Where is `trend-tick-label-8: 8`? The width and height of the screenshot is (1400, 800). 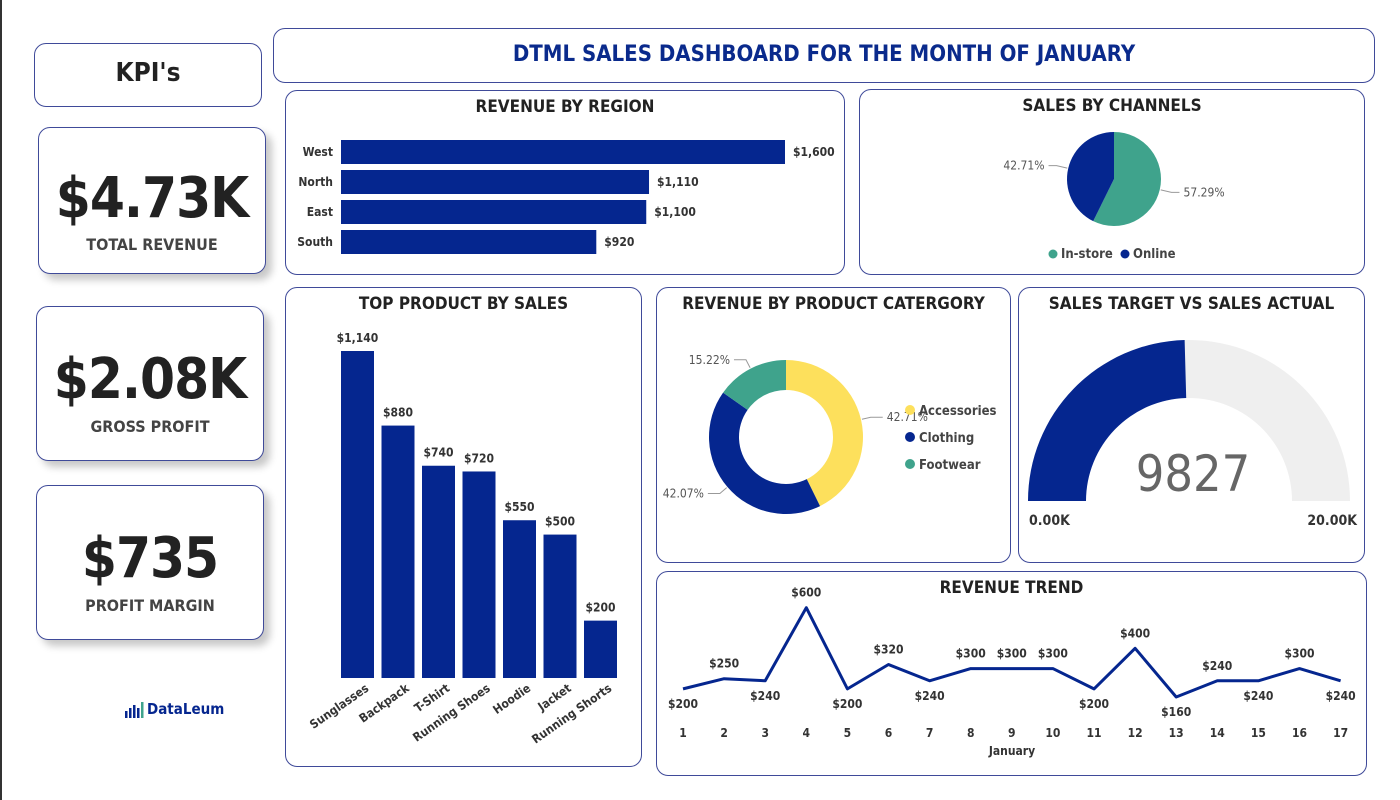
trend-tick-label-8: 8 is located at coordinates (971, 733).